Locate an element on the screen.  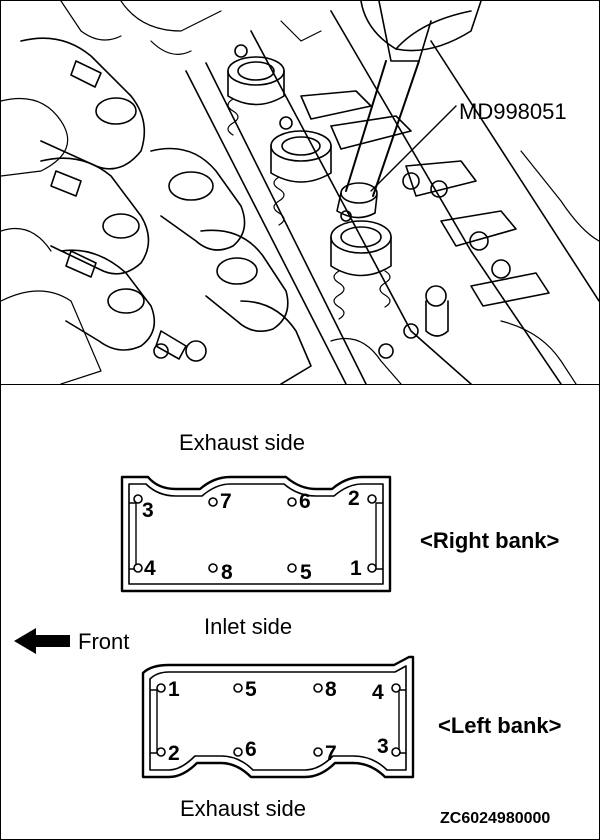
left-bank-bolt: 2 is located at coordinates (174, 753).